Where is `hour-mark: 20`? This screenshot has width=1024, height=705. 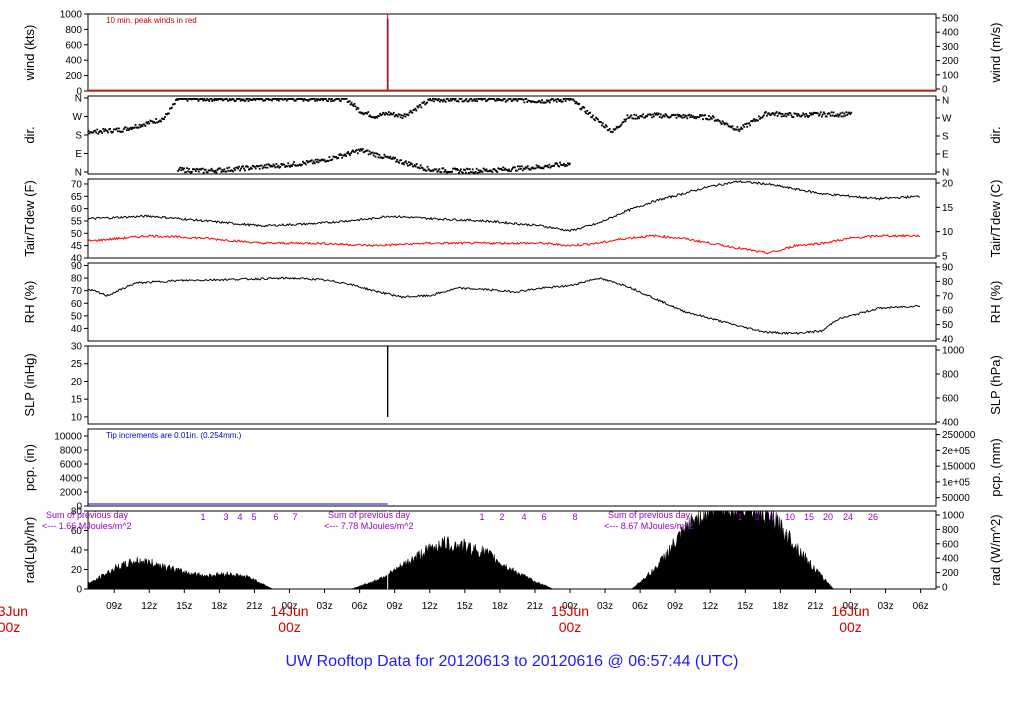 hour-mark: 20 is located at coordinates (828, 517).